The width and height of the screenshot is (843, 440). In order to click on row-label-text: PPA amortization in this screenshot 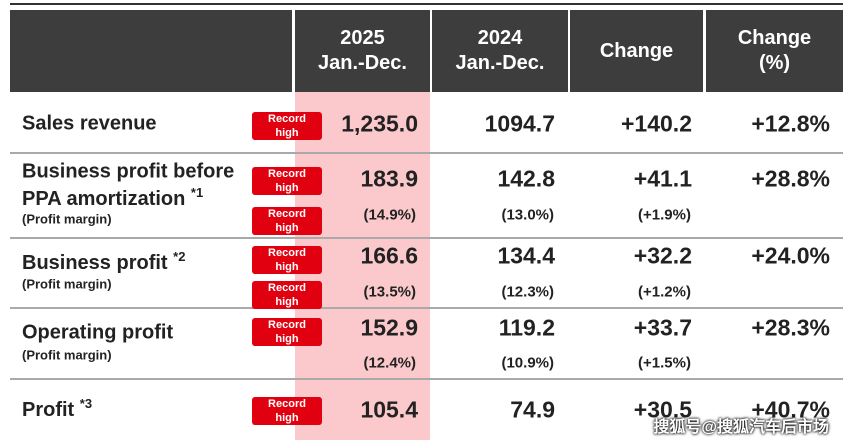, I will do `click(104, 198)`.